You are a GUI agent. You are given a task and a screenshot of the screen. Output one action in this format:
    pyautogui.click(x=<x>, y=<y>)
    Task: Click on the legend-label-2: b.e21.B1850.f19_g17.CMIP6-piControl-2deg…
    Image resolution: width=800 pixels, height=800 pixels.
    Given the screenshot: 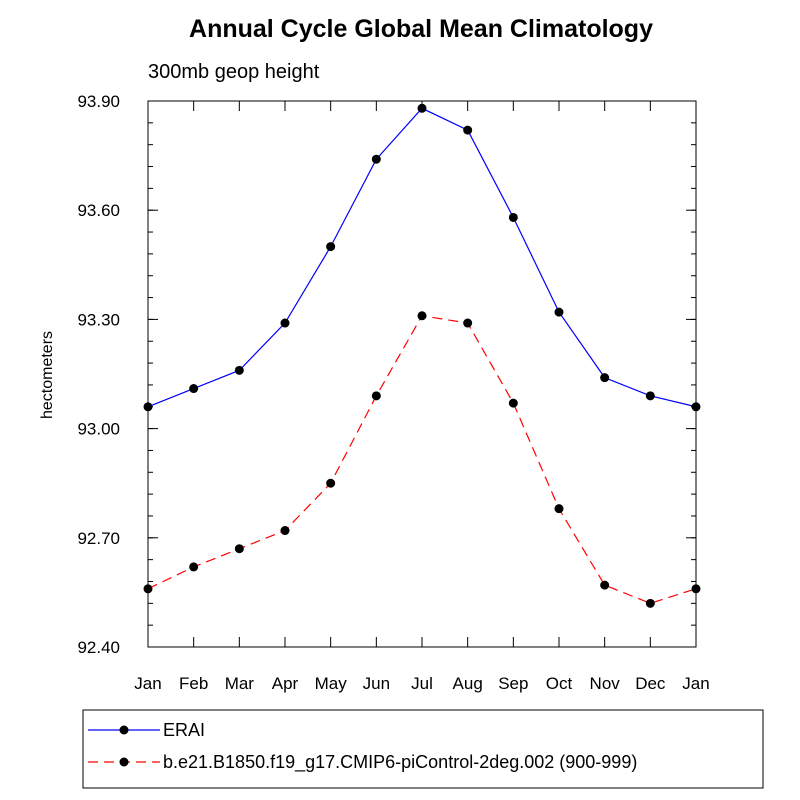 What is the action you would take?
    pyautogui.click(x=400, y=762)
    